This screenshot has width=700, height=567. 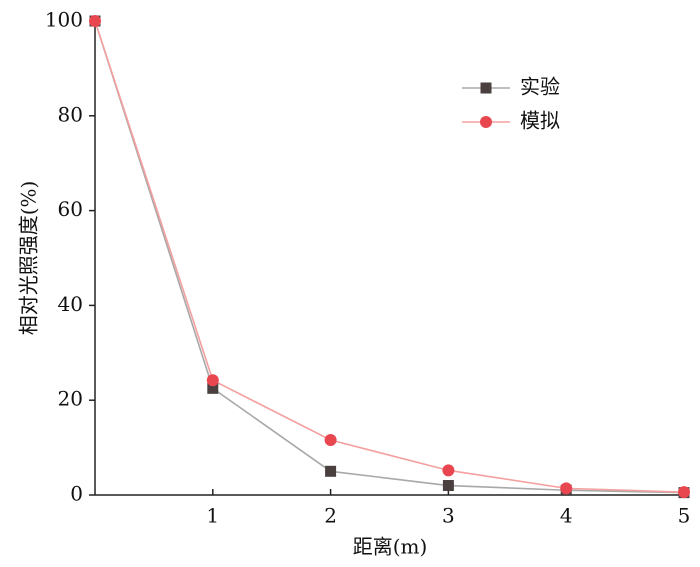 What do you see at coordinates (29, 258) in the screenshot?
I see `y-axis-label: 相对光照强度(%)` at bounding box center [29, 258].